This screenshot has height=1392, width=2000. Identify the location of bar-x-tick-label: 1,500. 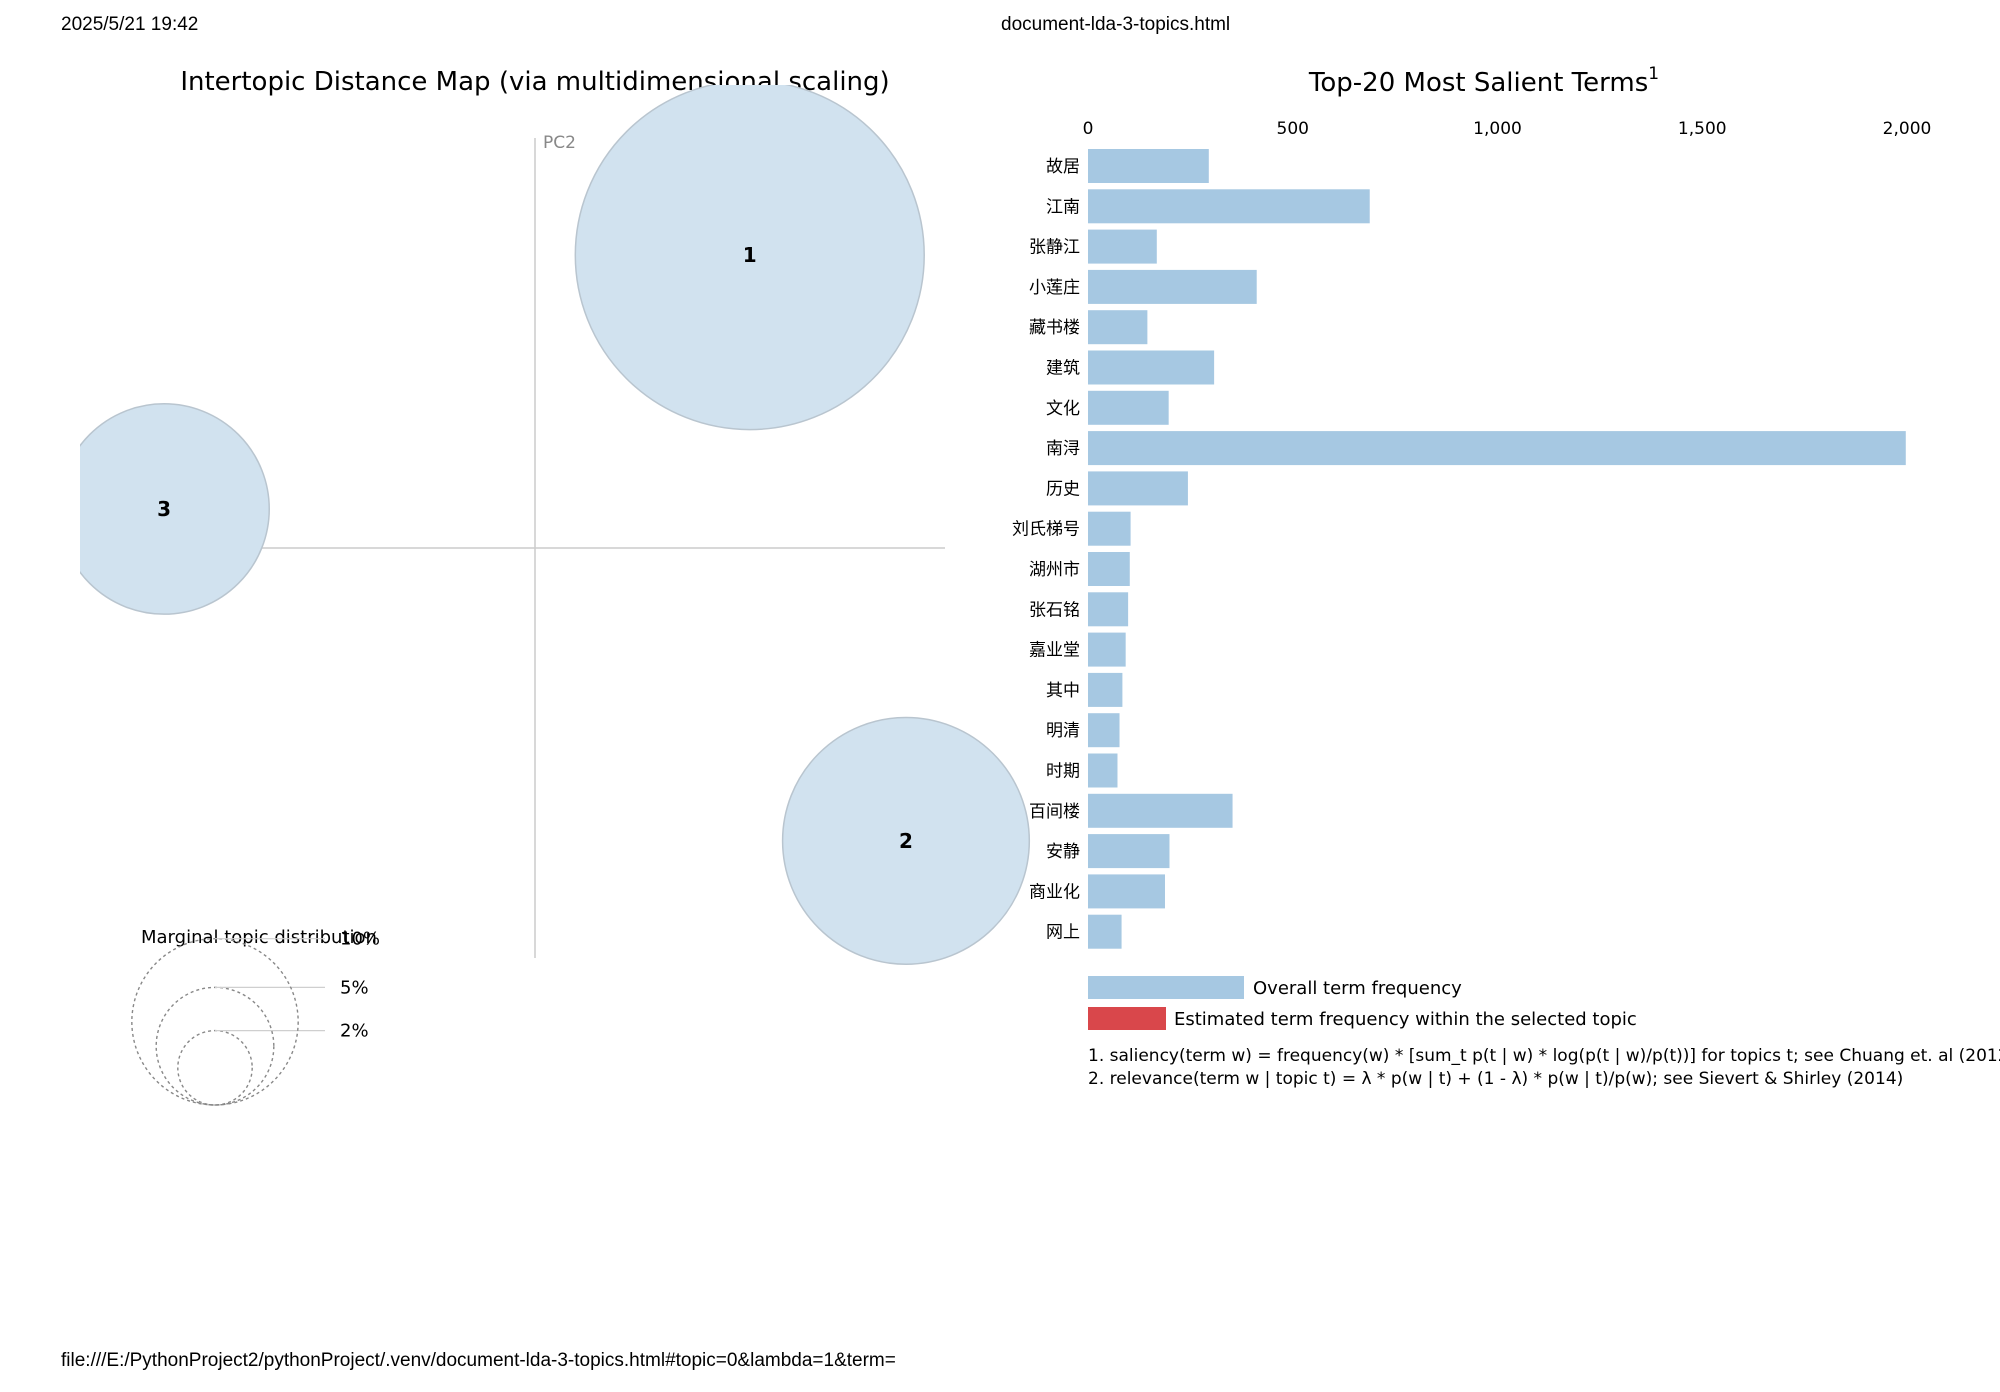
(1702, 129).